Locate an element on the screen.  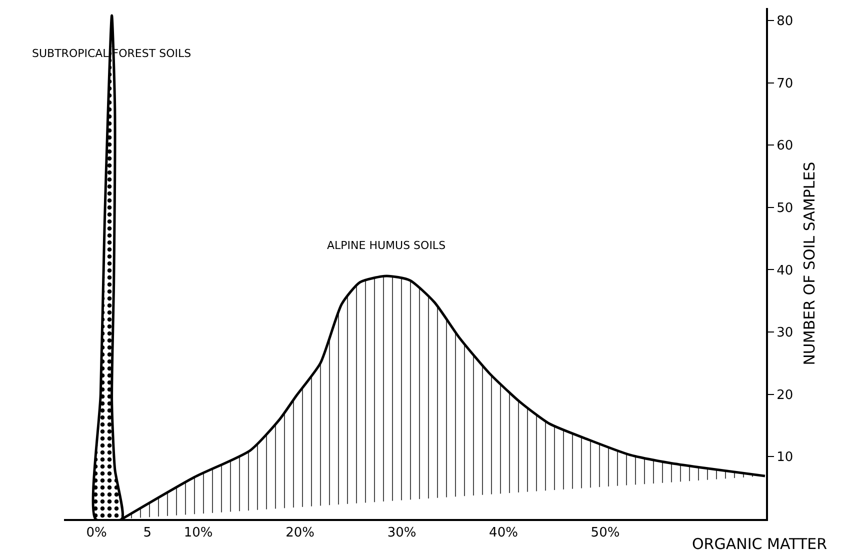
y-tick-label: 10 is located at coordinates (785, 458).